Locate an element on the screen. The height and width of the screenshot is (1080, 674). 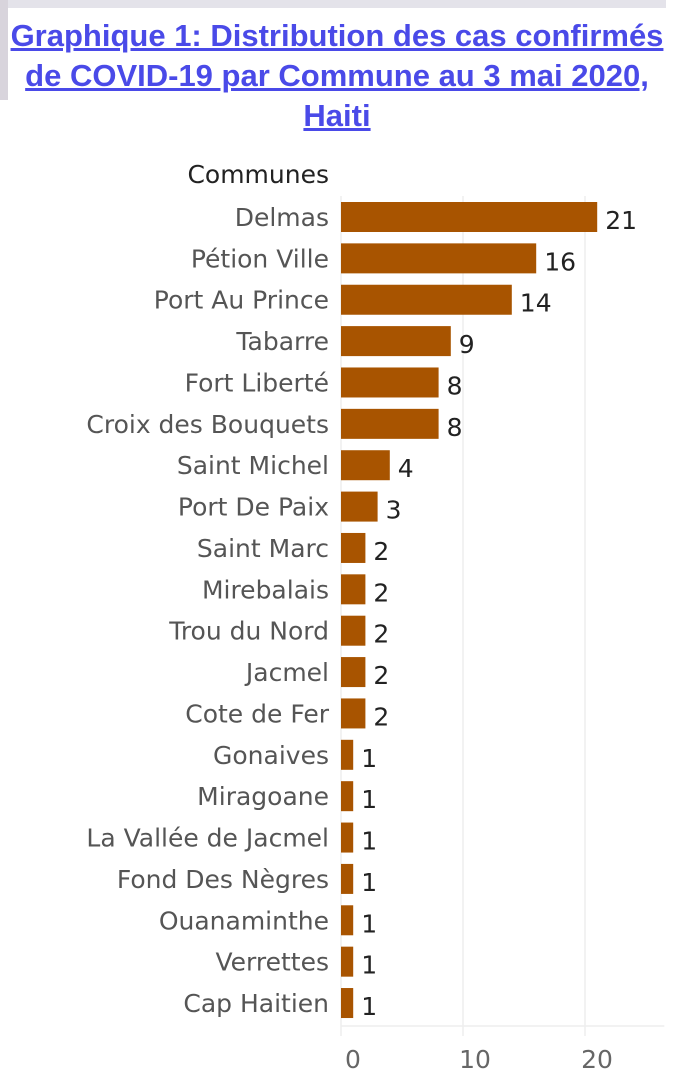
x-tick-label: 20 is located at coordinates (597, 1059).